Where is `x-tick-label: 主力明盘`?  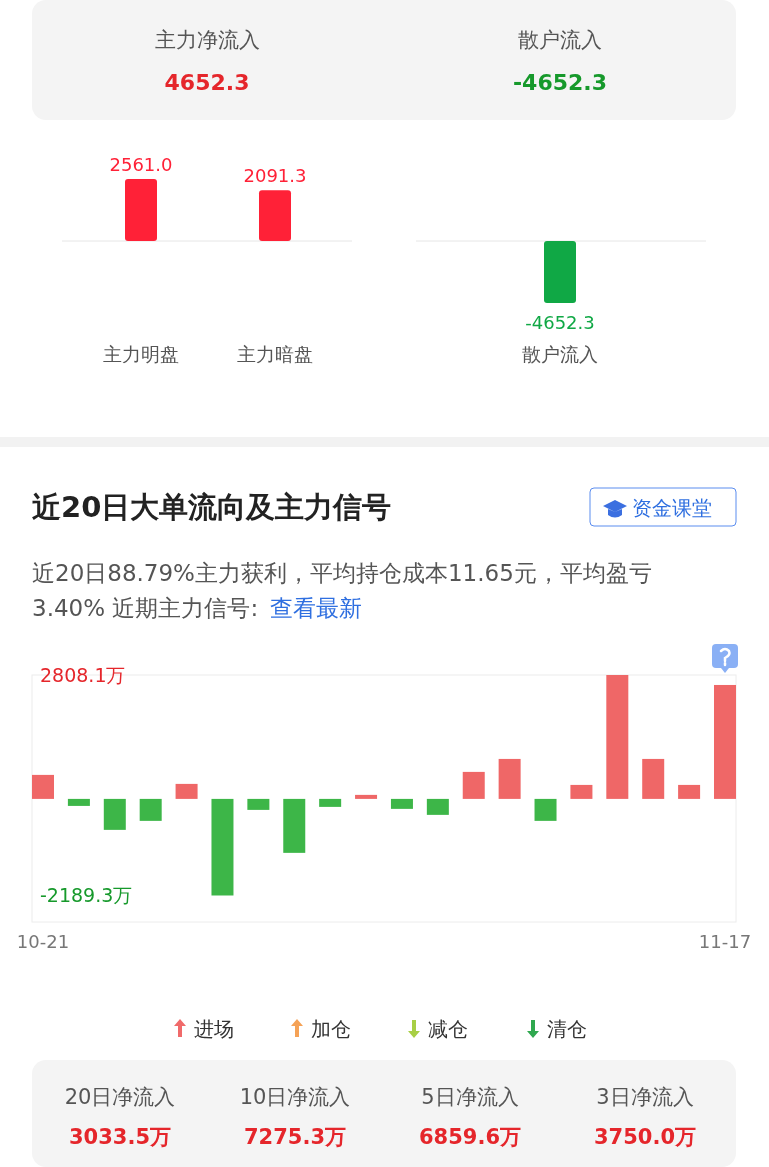 x-tick-label: 主力明盘 is located at coordinates (141, 354).